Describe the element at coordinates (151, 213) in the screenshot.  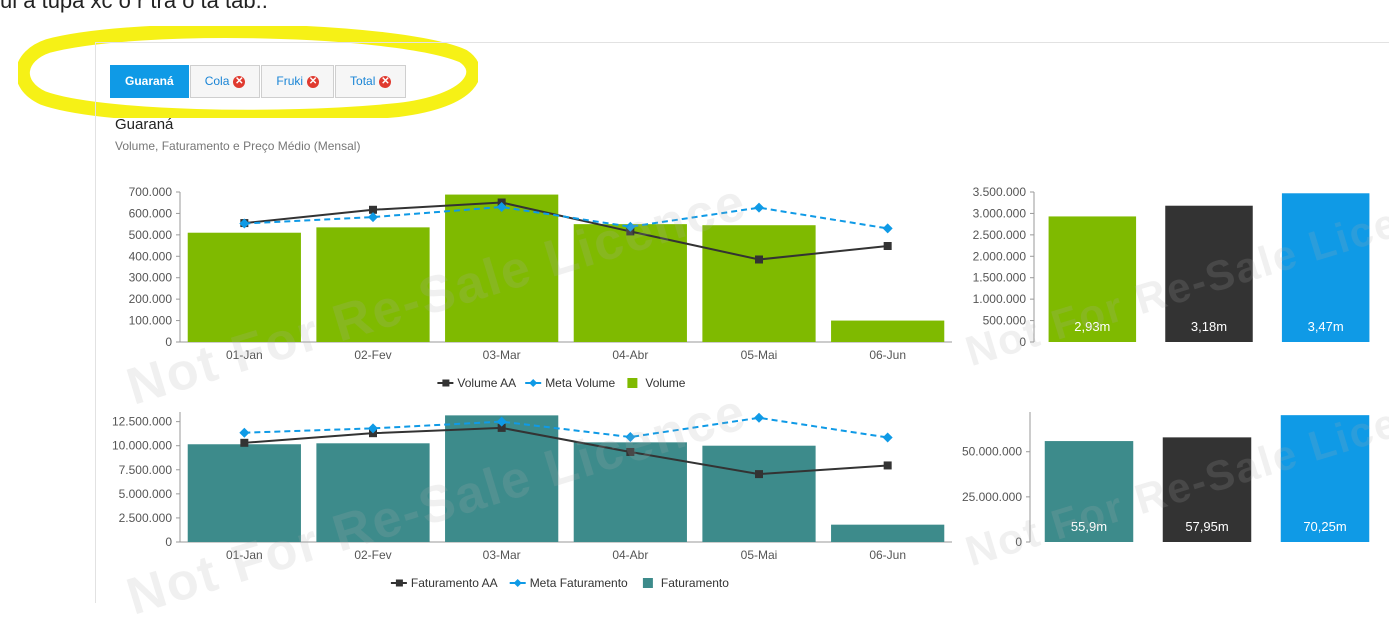
I see `y-tick-label: 600.000` at that location.